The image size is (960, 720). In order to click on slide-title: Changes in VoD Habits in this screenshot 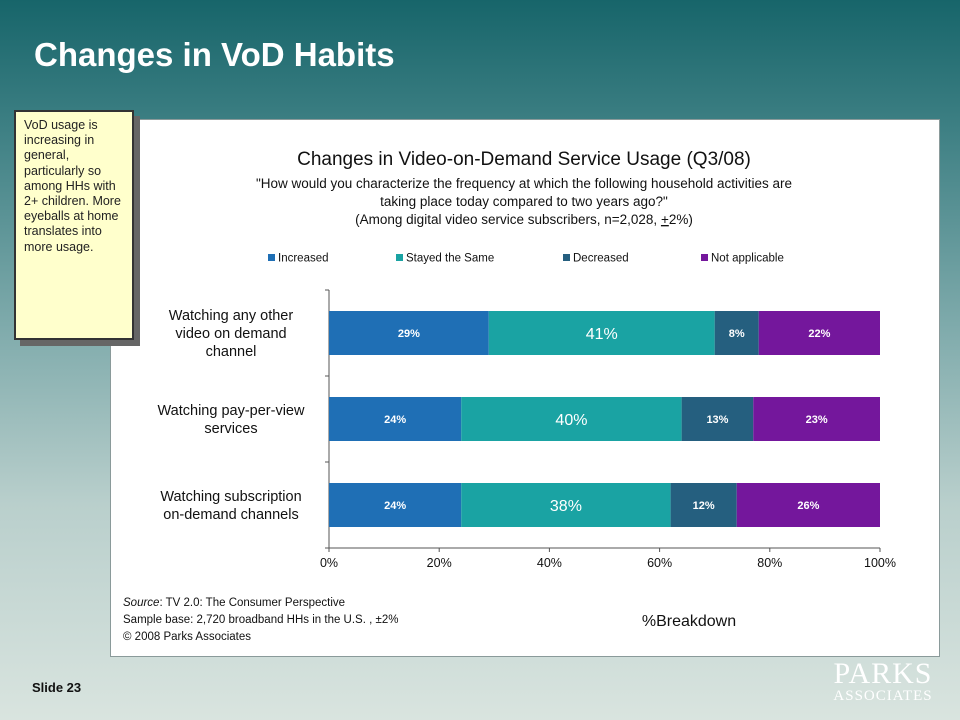, I will do `click(214, 54)`.